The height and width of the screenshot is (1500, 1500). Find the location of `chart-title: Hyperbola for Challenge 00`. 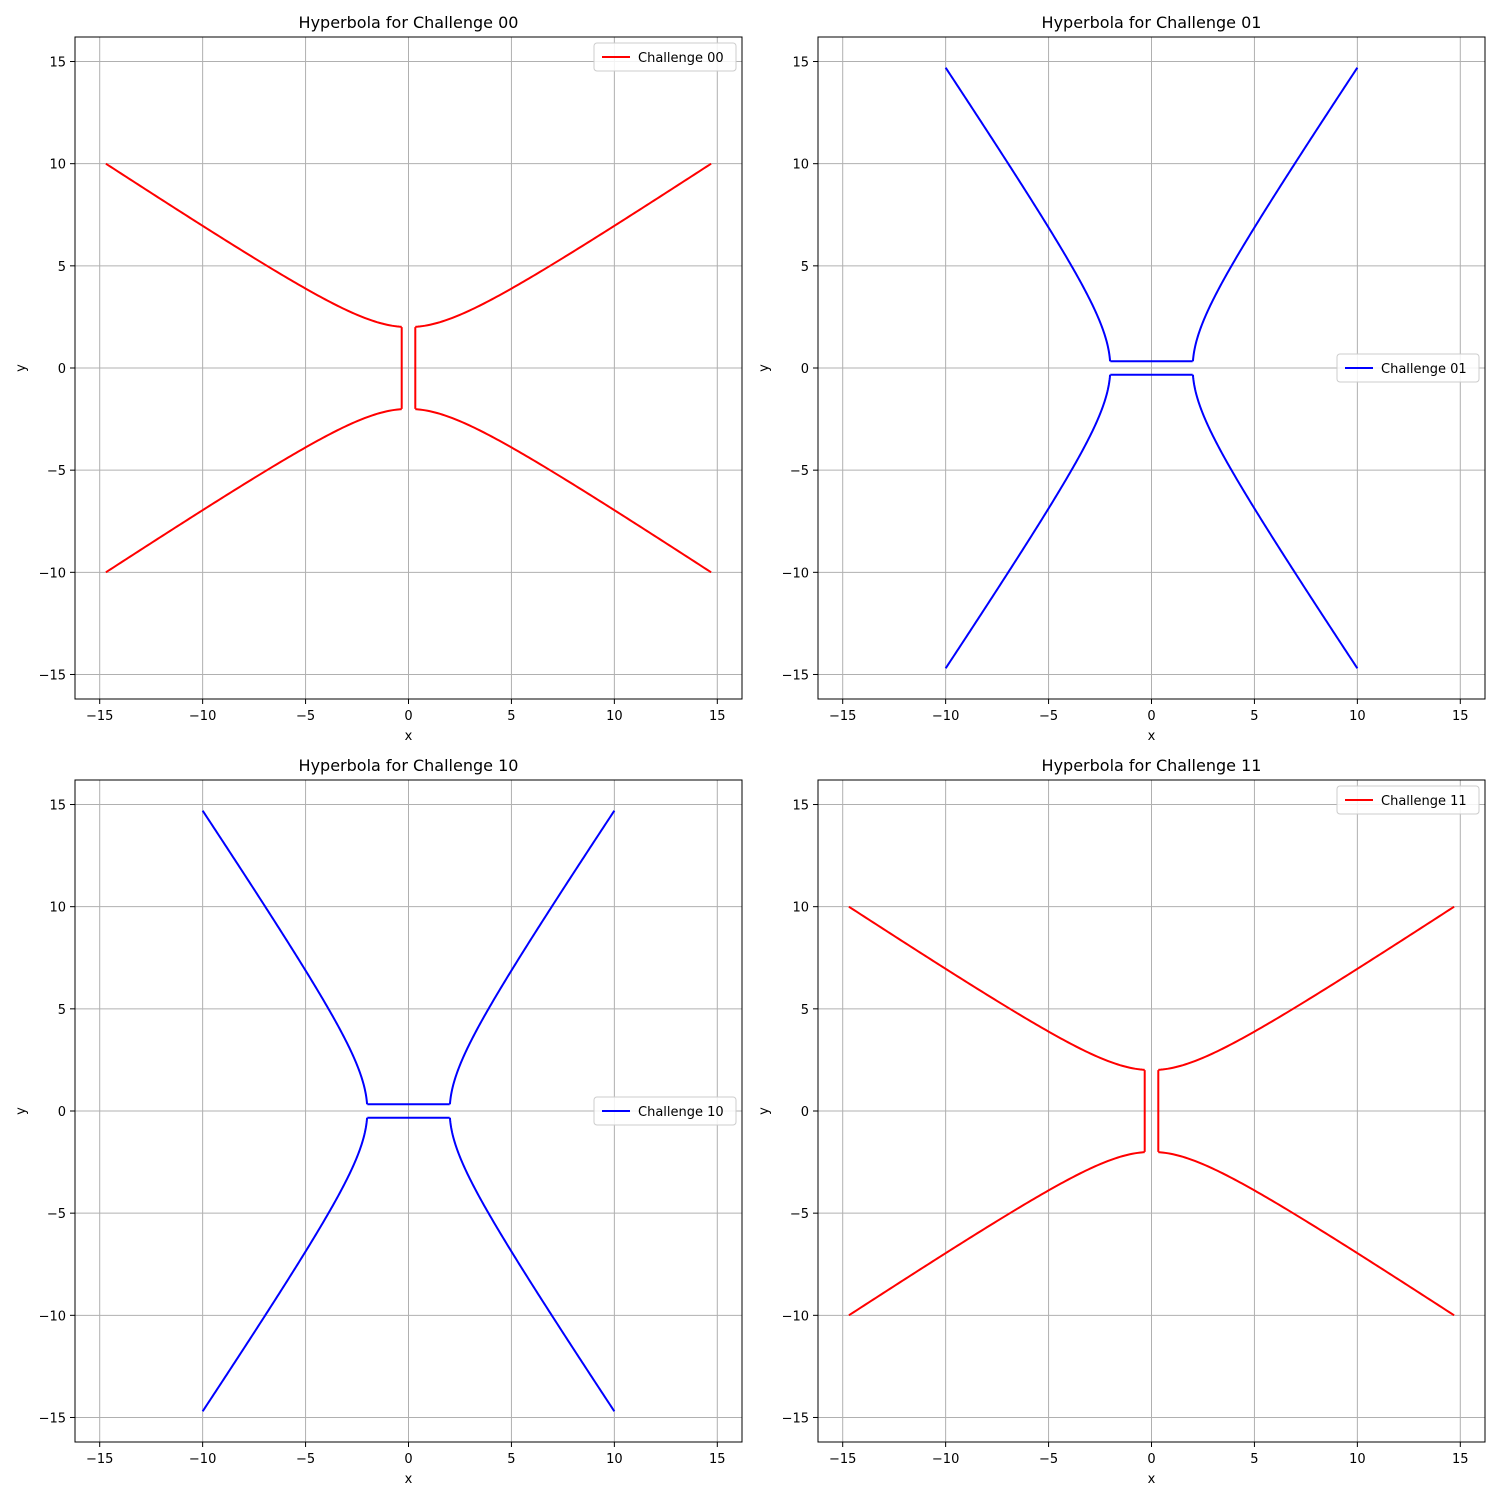

chart-title: Hyperbola for Challenge 00 is located at coordinates (409, 22).